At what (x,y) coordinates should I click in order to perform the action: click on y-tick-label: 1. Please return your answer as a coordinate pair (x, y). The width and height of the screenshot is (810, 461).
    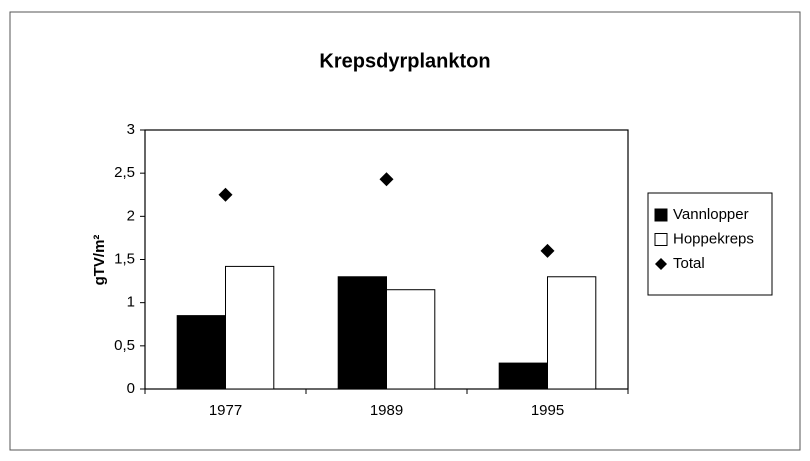
    Looking at the image, I should click on (131, 302).